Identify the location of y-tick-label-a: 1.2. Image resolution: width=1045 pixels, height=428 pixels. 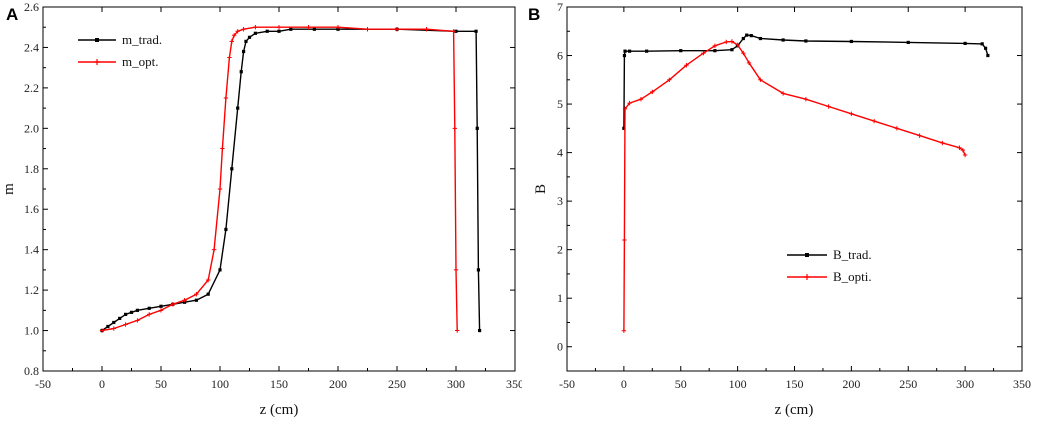
(31, 290).